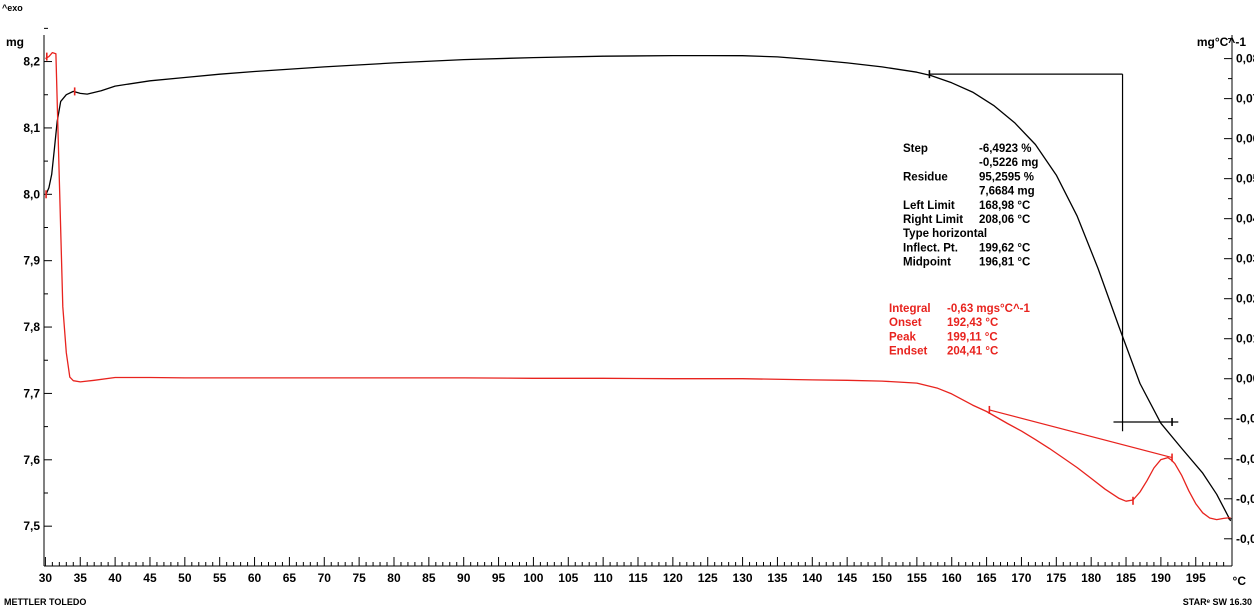  Describe the element at coordinates (1091, 578) in the screenshot. I see `x-tick-label: 180` at that location.